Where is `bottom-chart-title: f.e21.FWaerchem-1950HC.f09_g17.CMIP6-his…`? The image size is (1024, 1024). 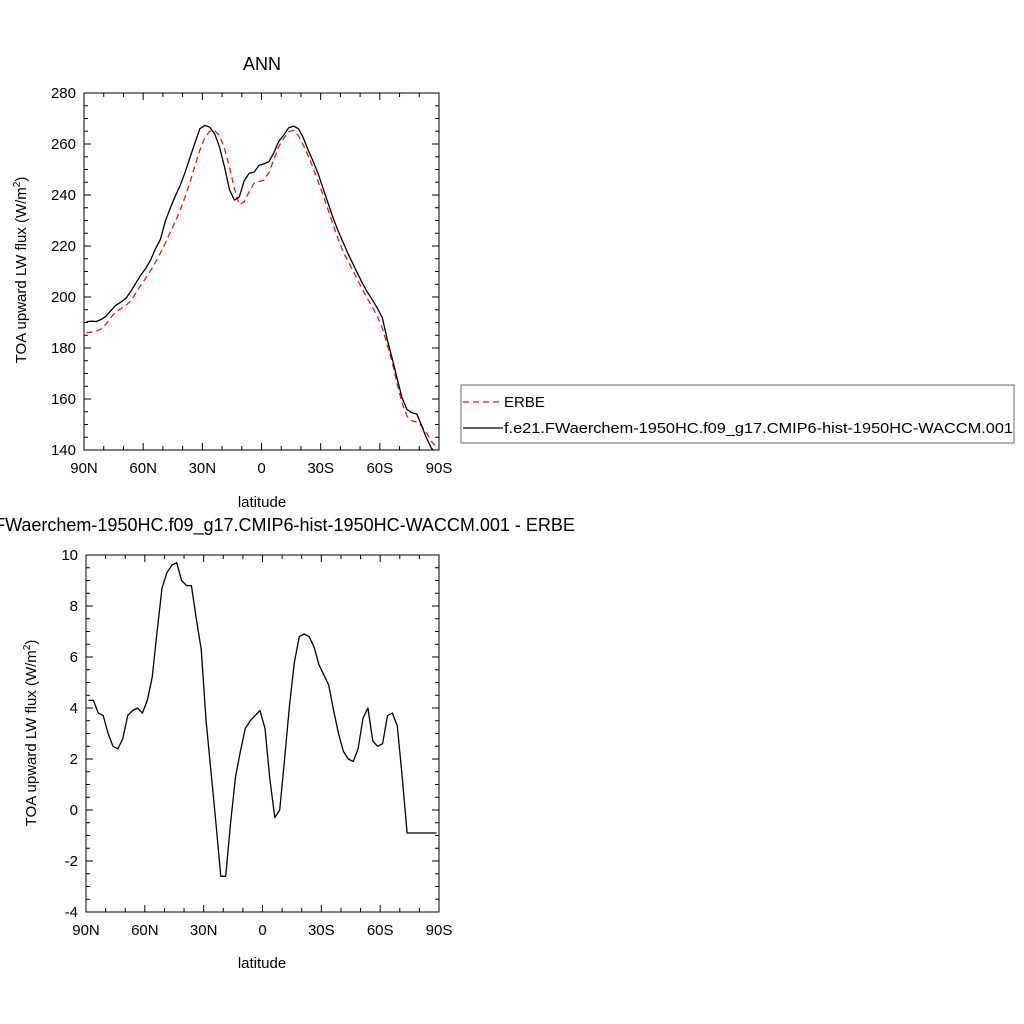
bottom-chart-title: f.e21.FWaerchem-1950HC.f09_g17.CMIP6-his… is located at coordinates (287, 525).